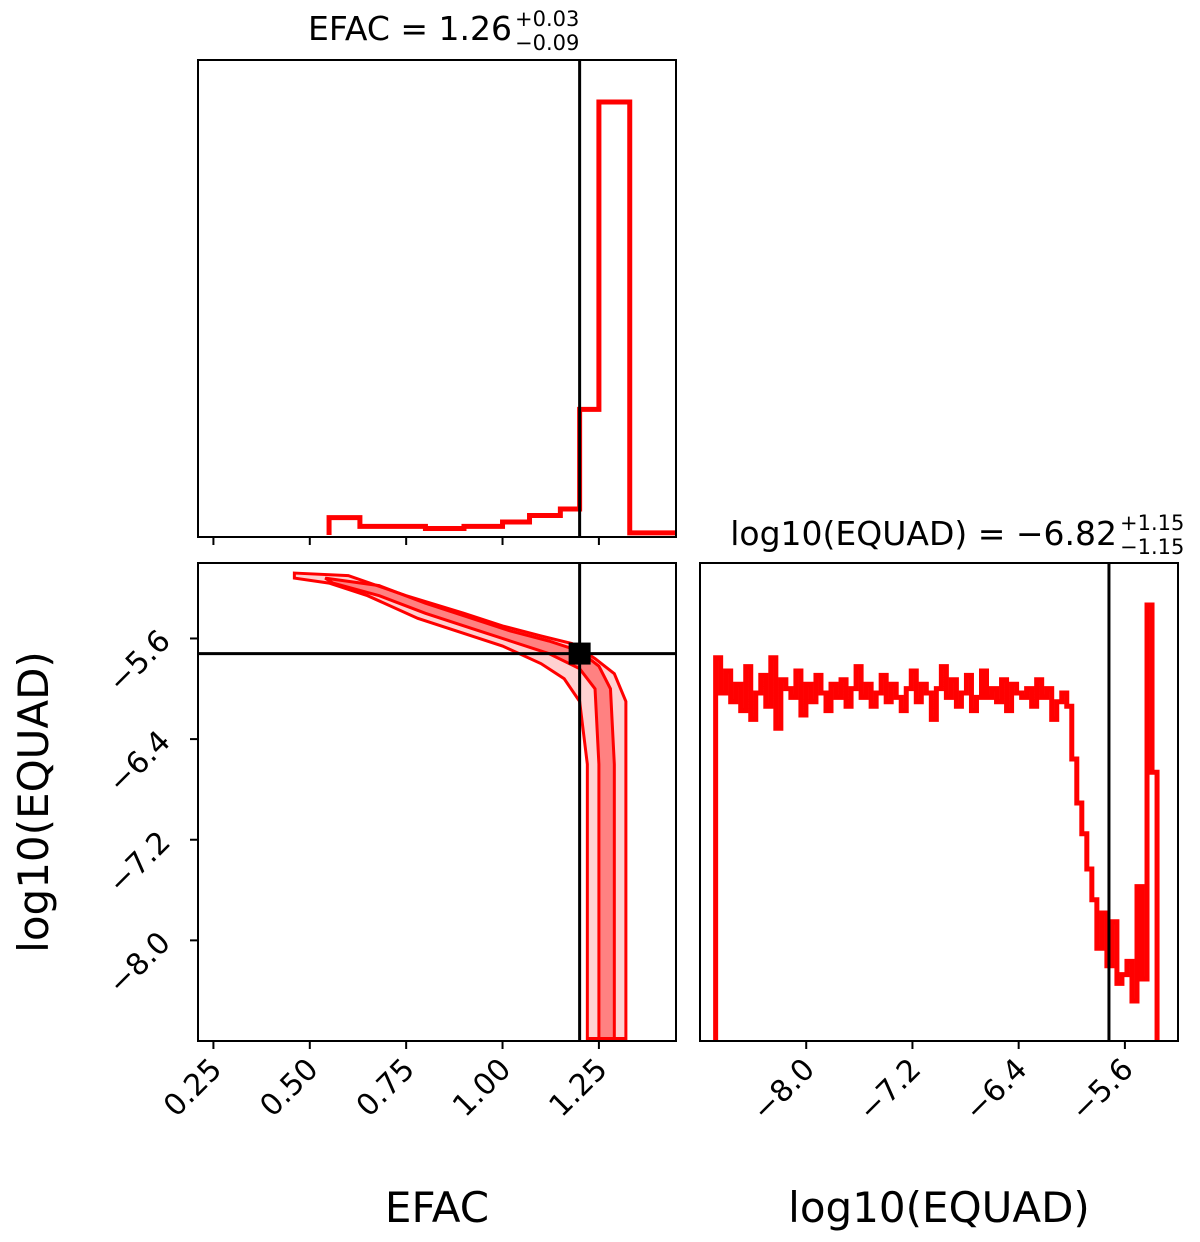  What do you see at coordinates (139, 963) in the screenshot?
I see `joint-y-tick-label-3: −8.0` at bounding box center [139, 963].